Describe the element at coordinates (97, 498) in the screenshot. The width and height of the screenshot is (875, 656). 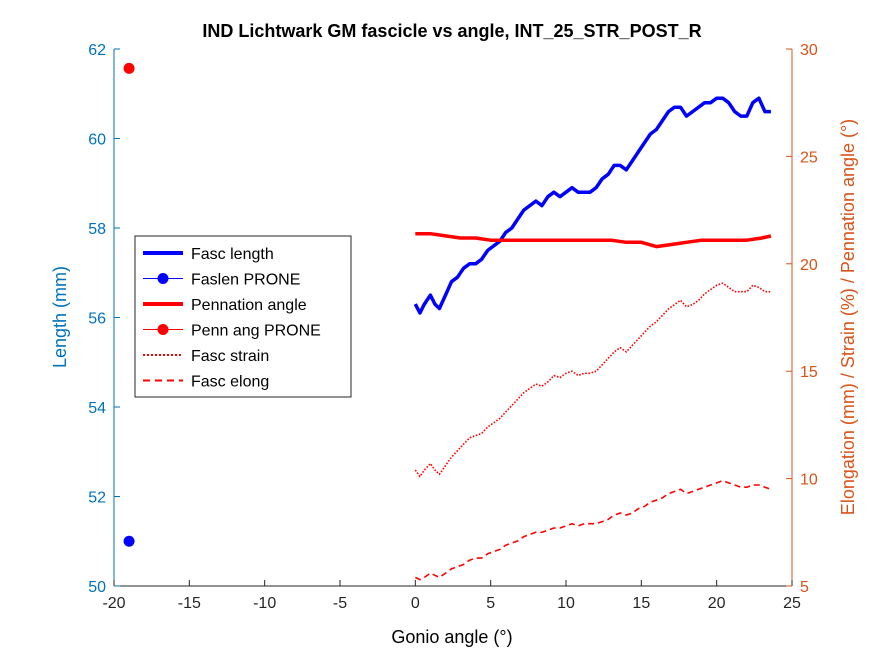
I see `y-left-tick-label: 52` at that location.